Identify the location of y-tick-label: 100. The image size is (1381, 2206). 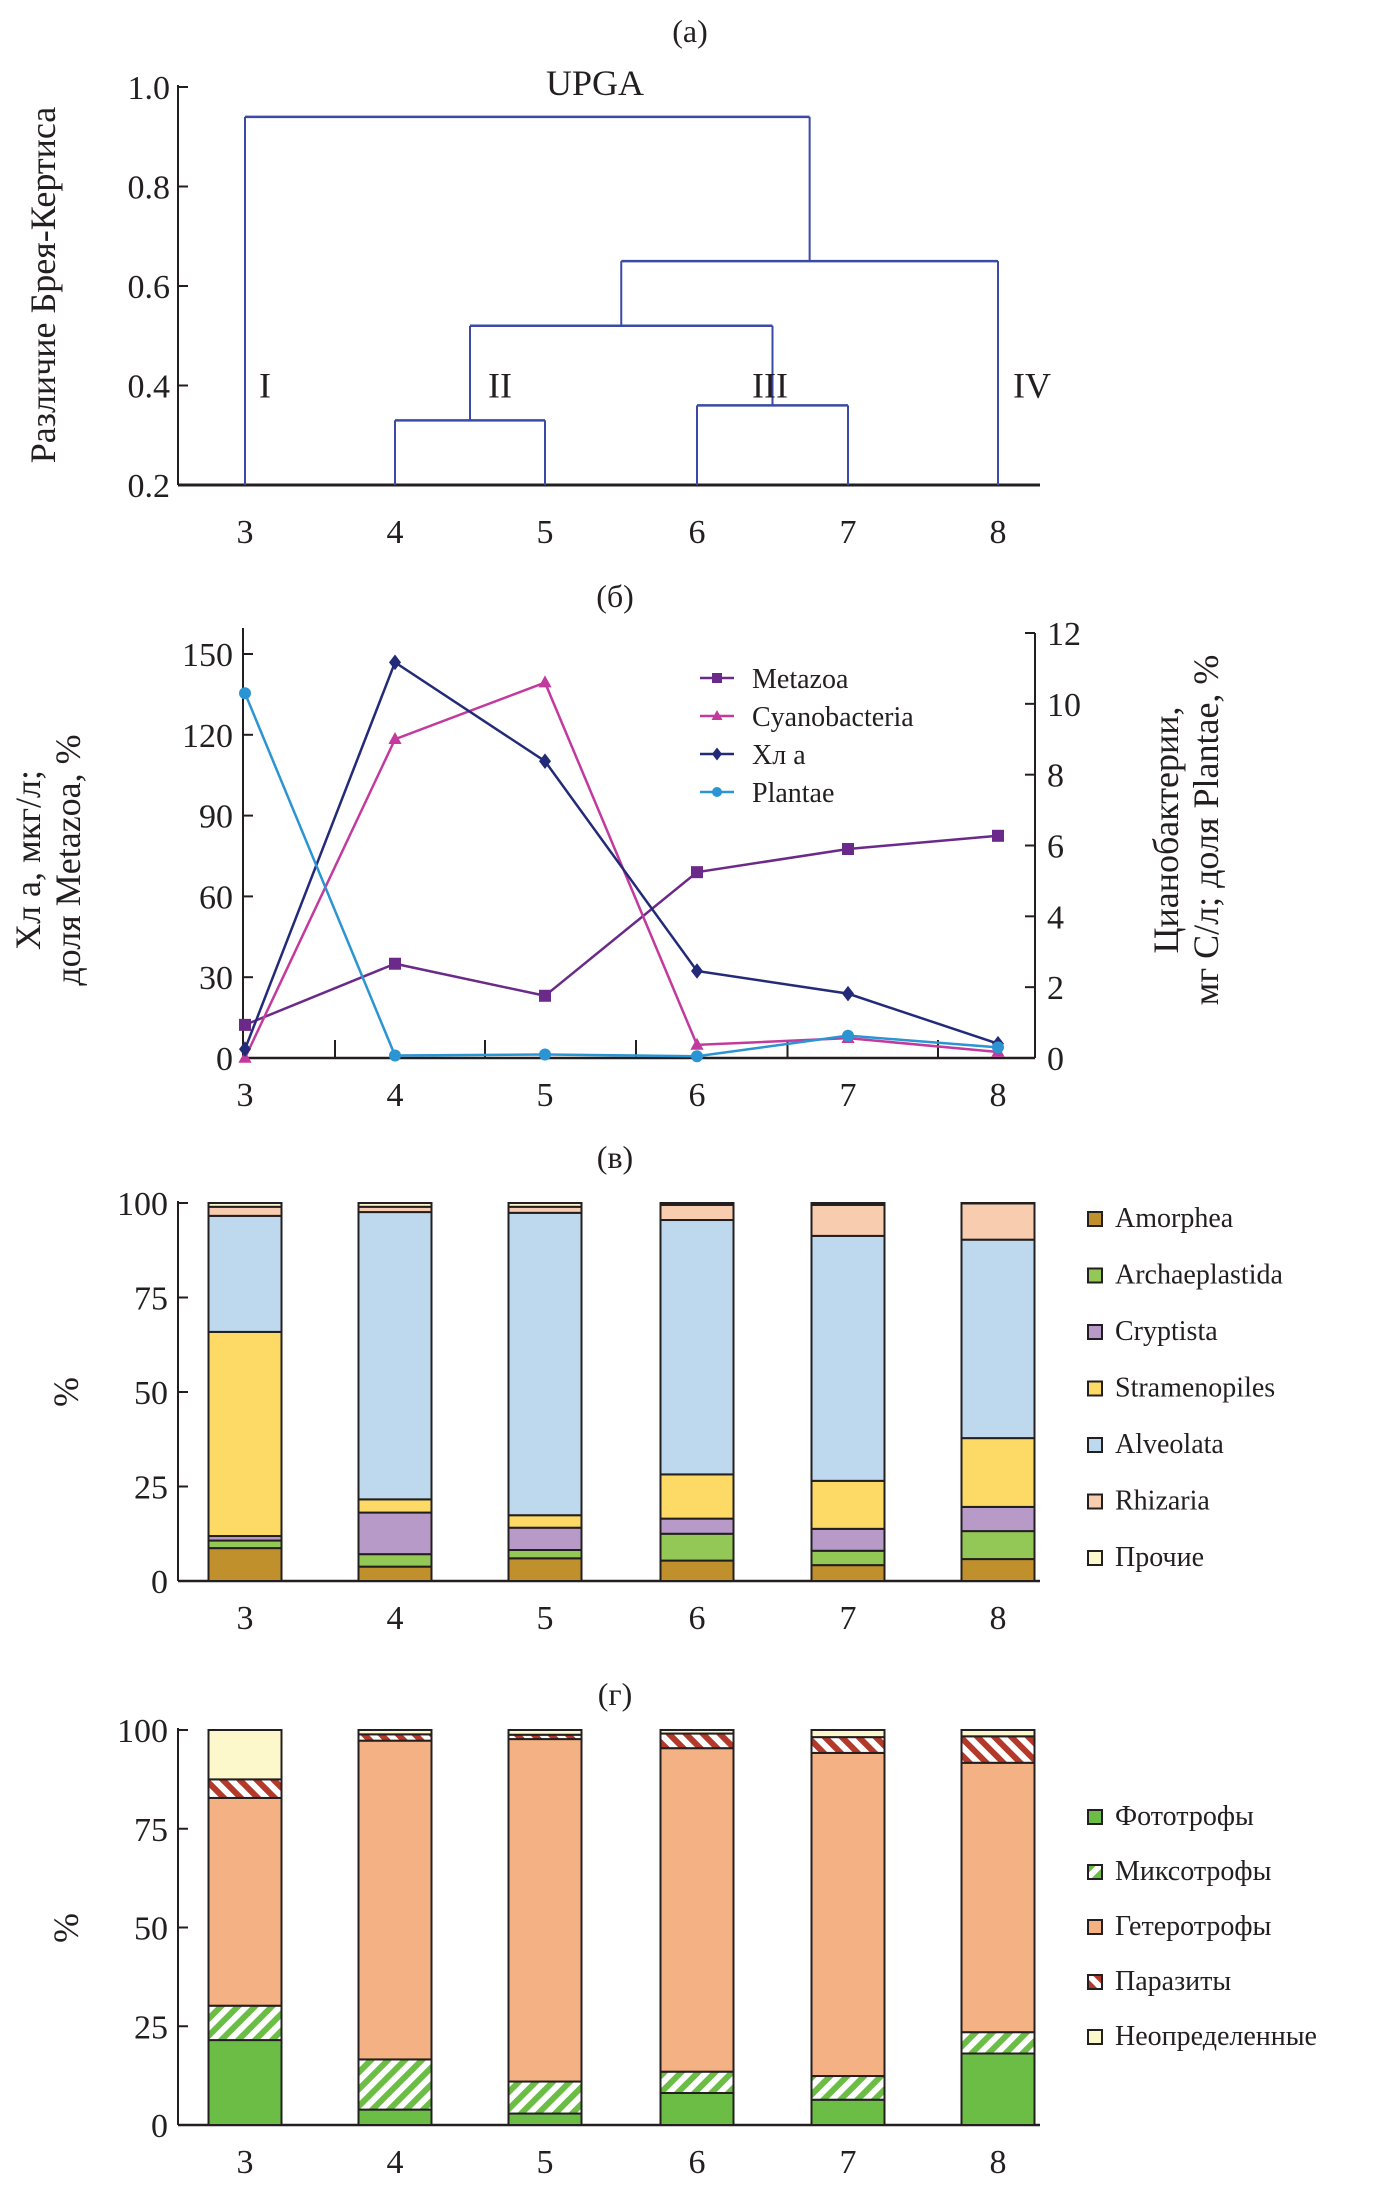
(142, 1731).